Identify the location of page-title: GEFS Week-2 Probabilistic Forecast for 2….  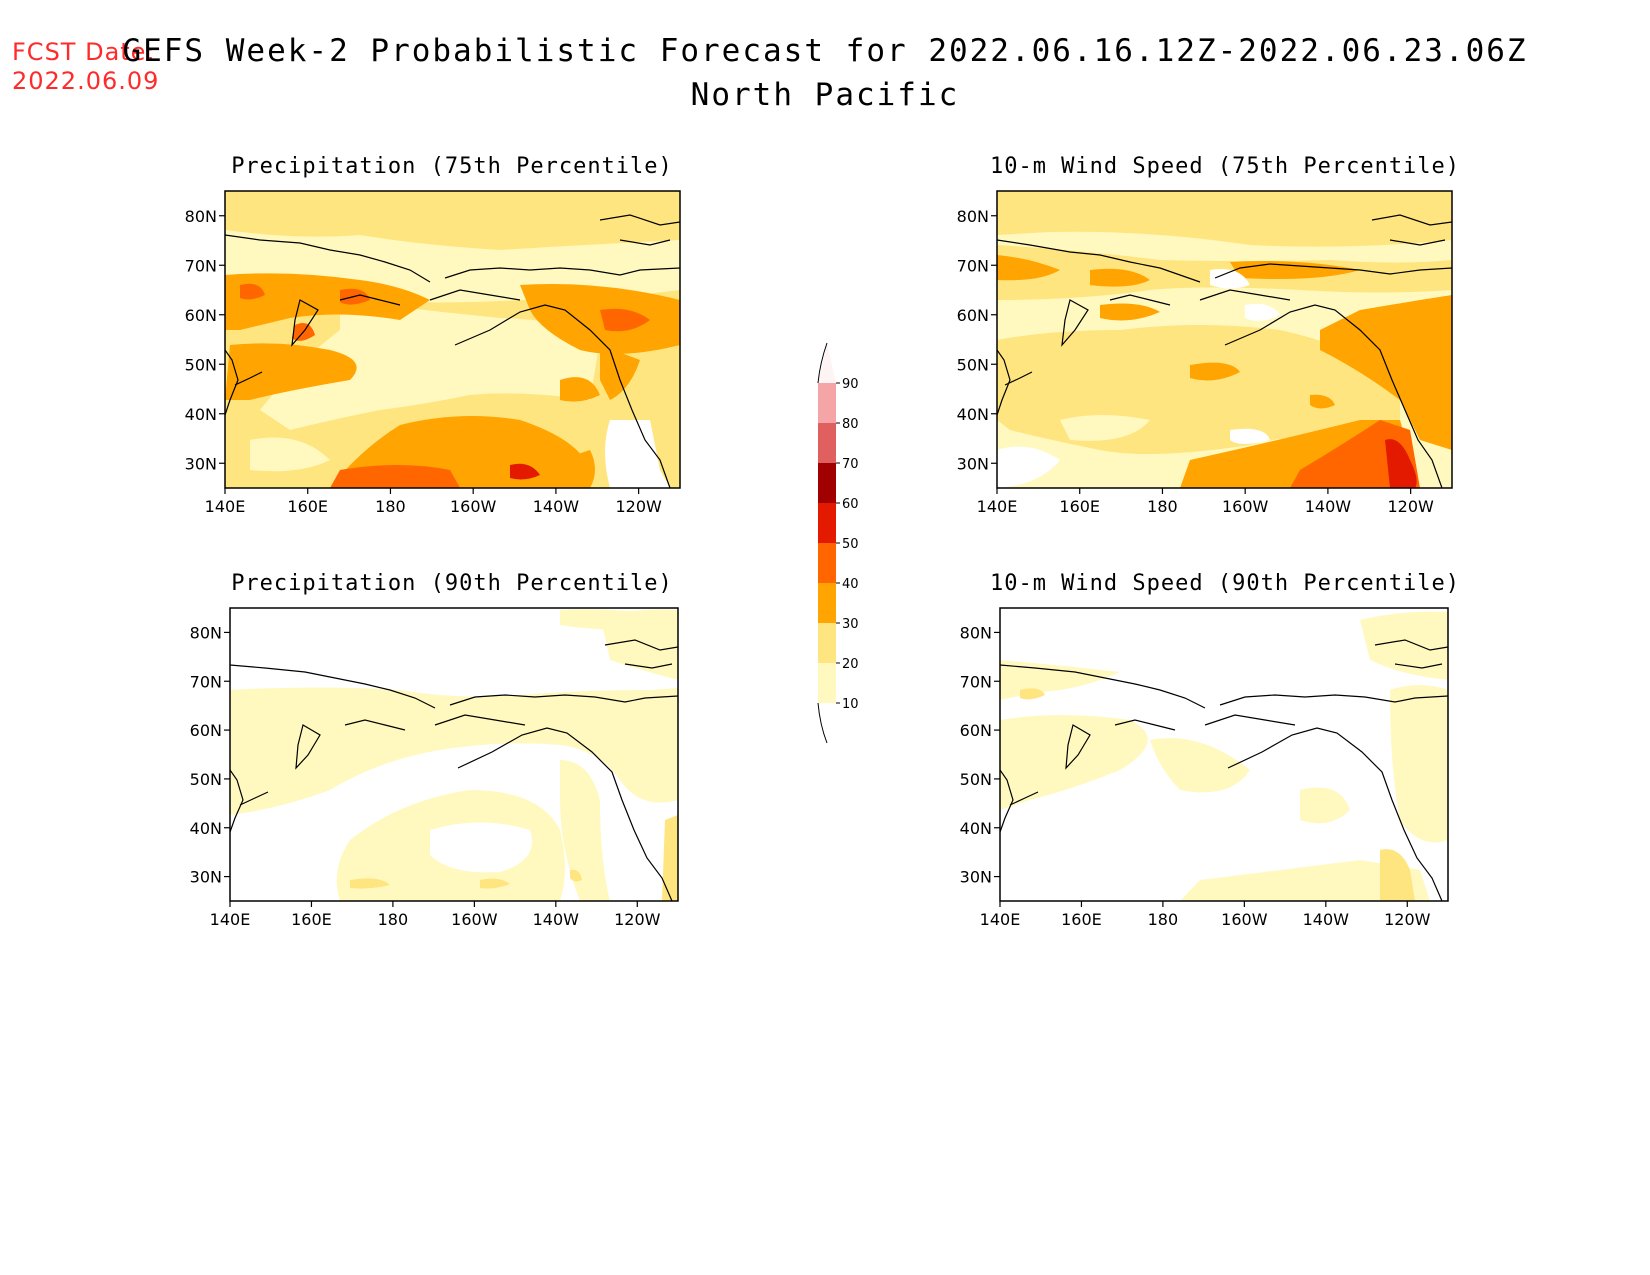
(825, 51).